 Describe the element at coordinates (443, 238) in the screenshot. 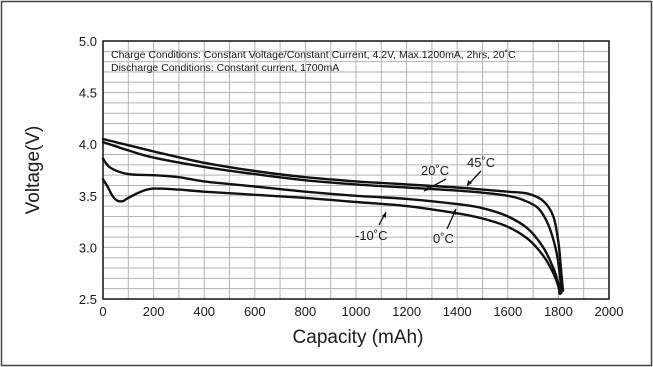

I see `series-label-0c: 0˚C` at that location.